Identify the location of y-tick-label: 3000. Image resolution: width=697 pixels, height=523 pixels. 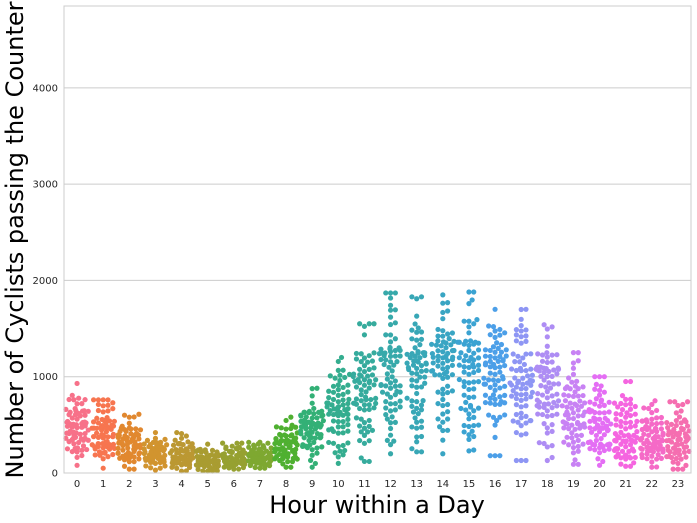
(45, 185).